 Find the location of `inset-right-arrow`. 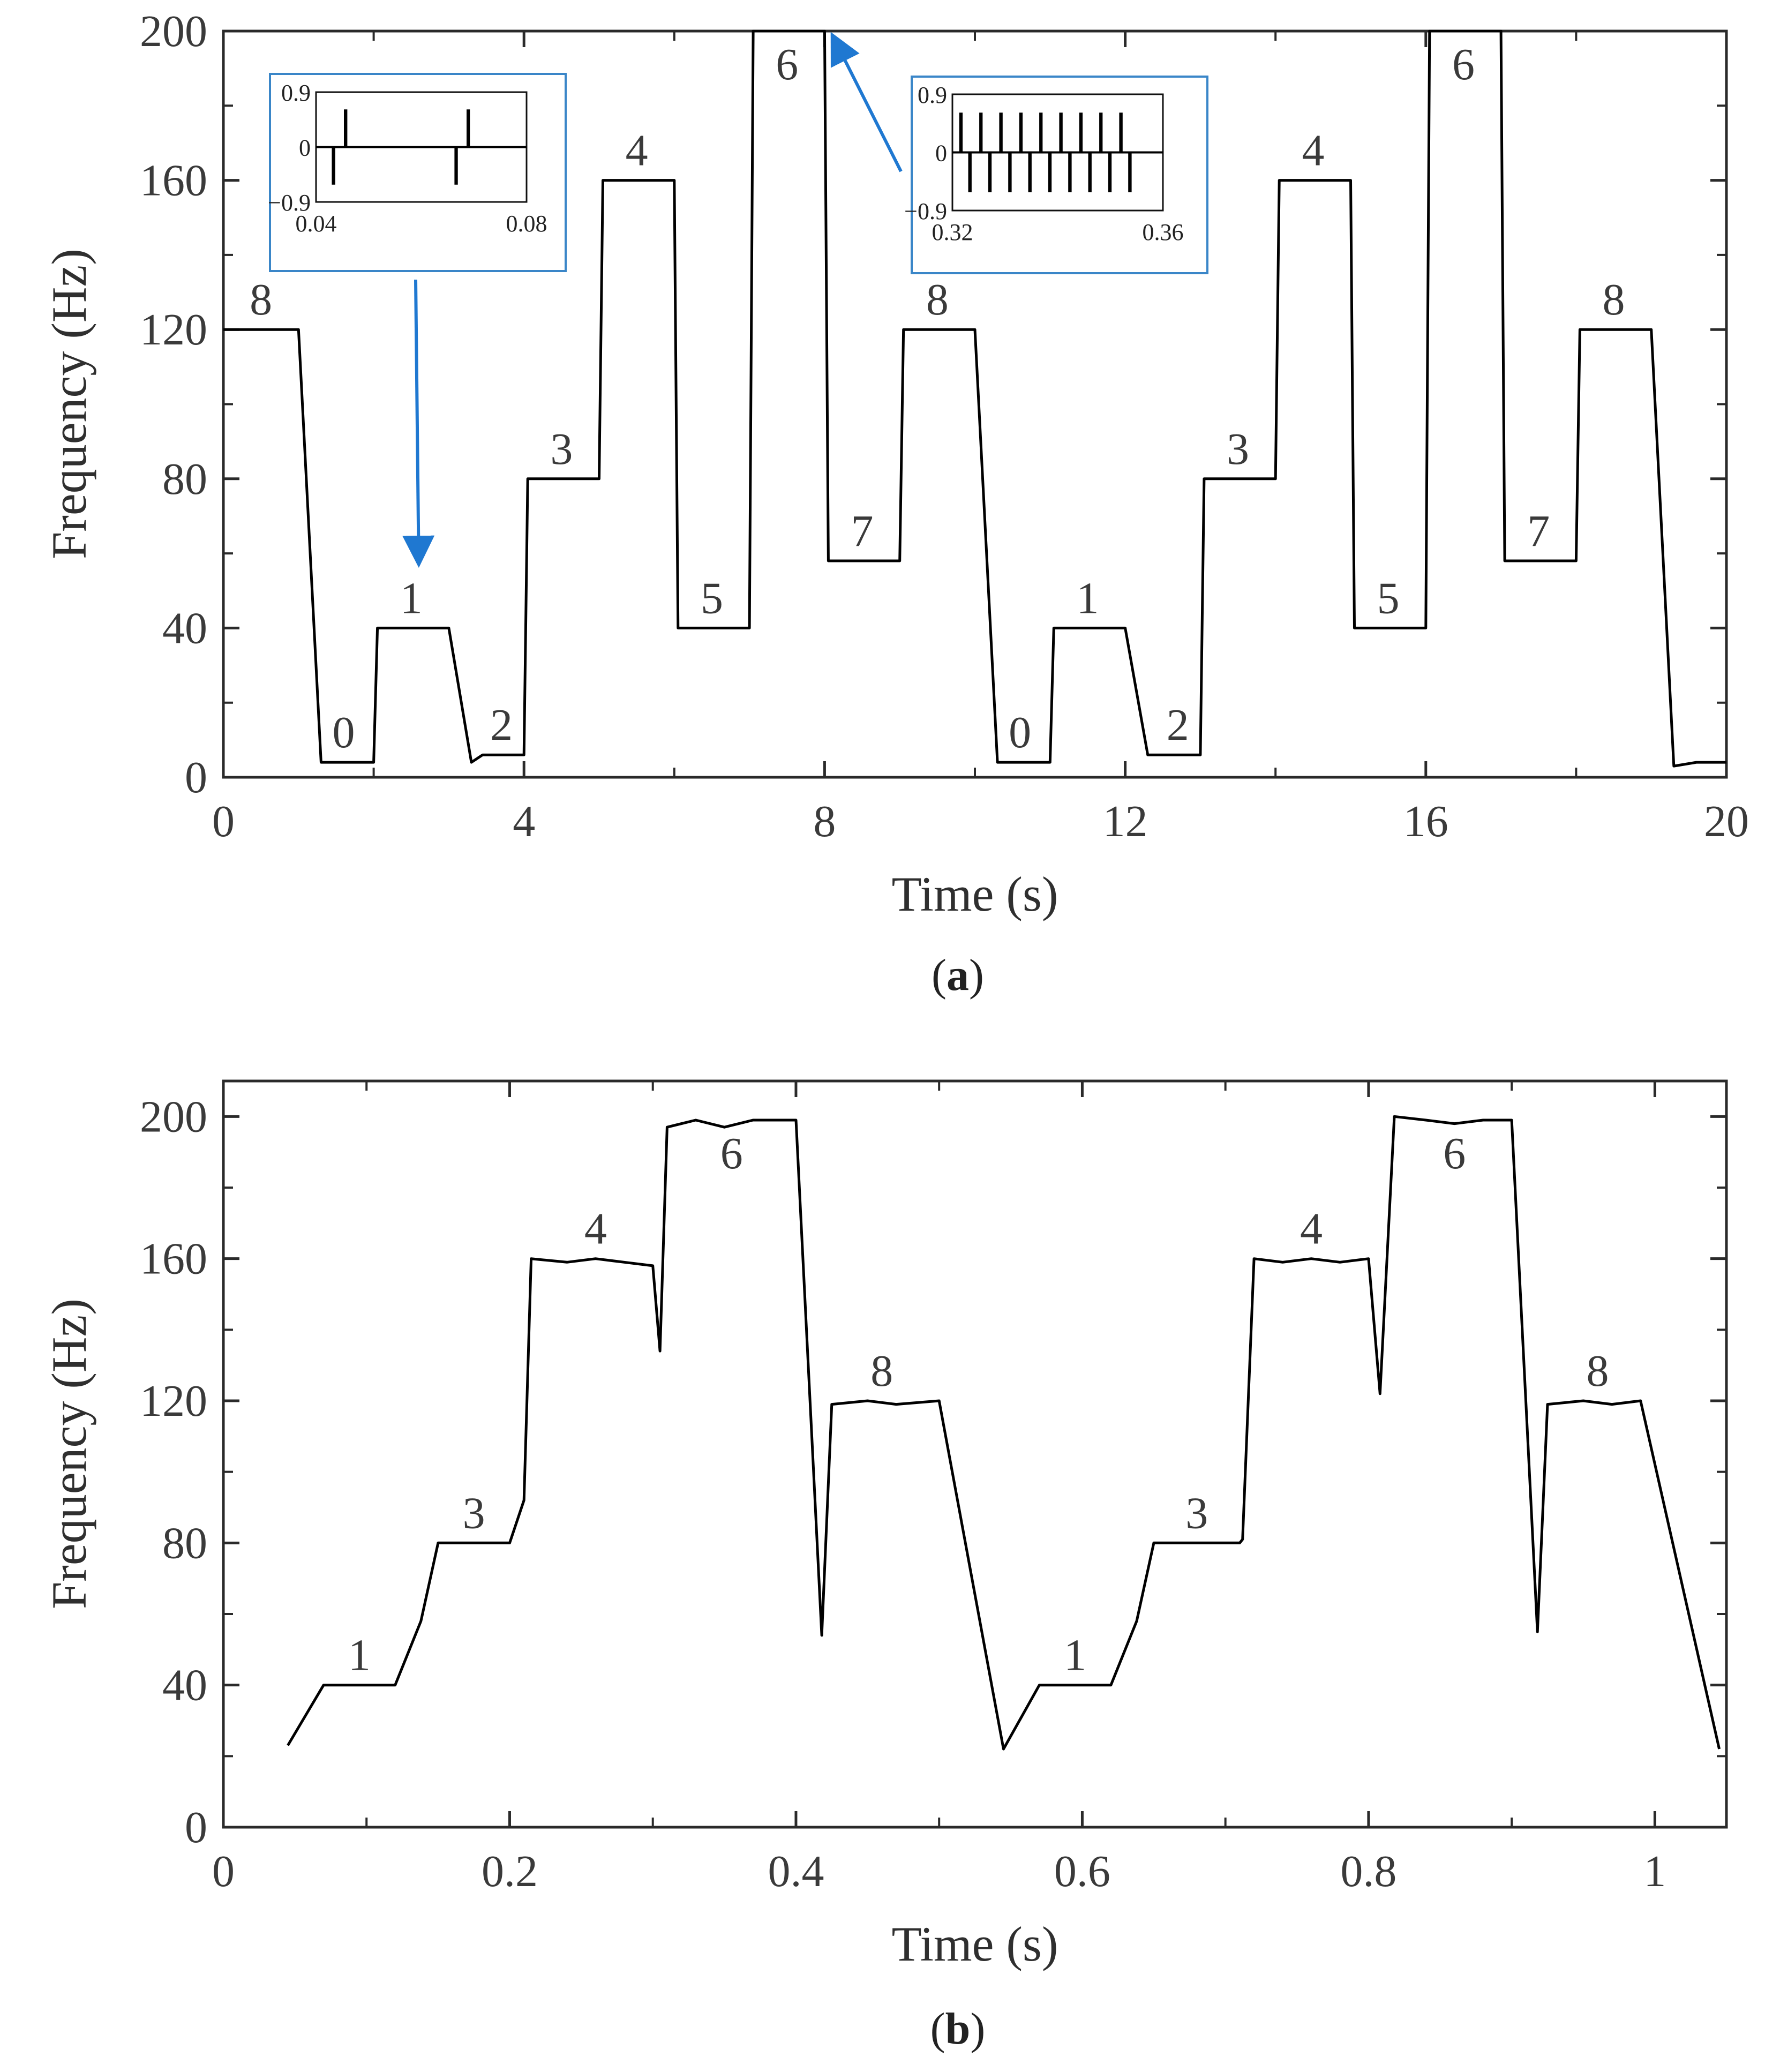

inset-right-arrow is located at coordinates (866, 102).